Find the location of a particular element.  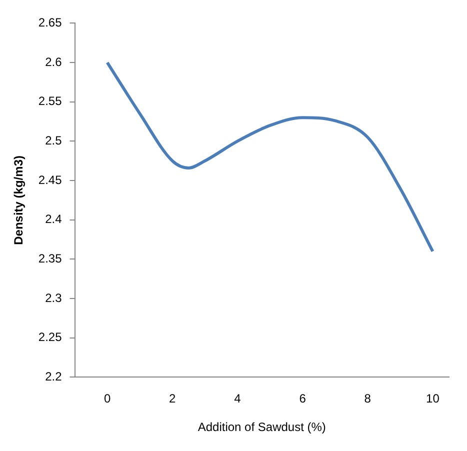

y-tick-label: 2.5 is located at coordinates (53, 141).